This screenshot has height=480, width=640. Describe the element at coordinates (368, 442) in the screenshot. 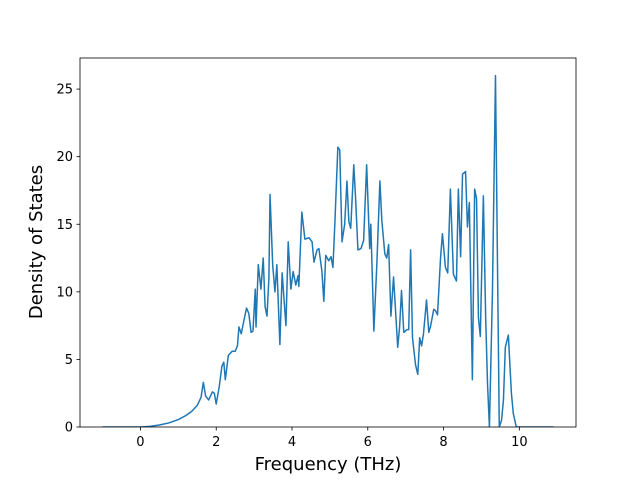

I see `x-tick-label: 6` at that location.